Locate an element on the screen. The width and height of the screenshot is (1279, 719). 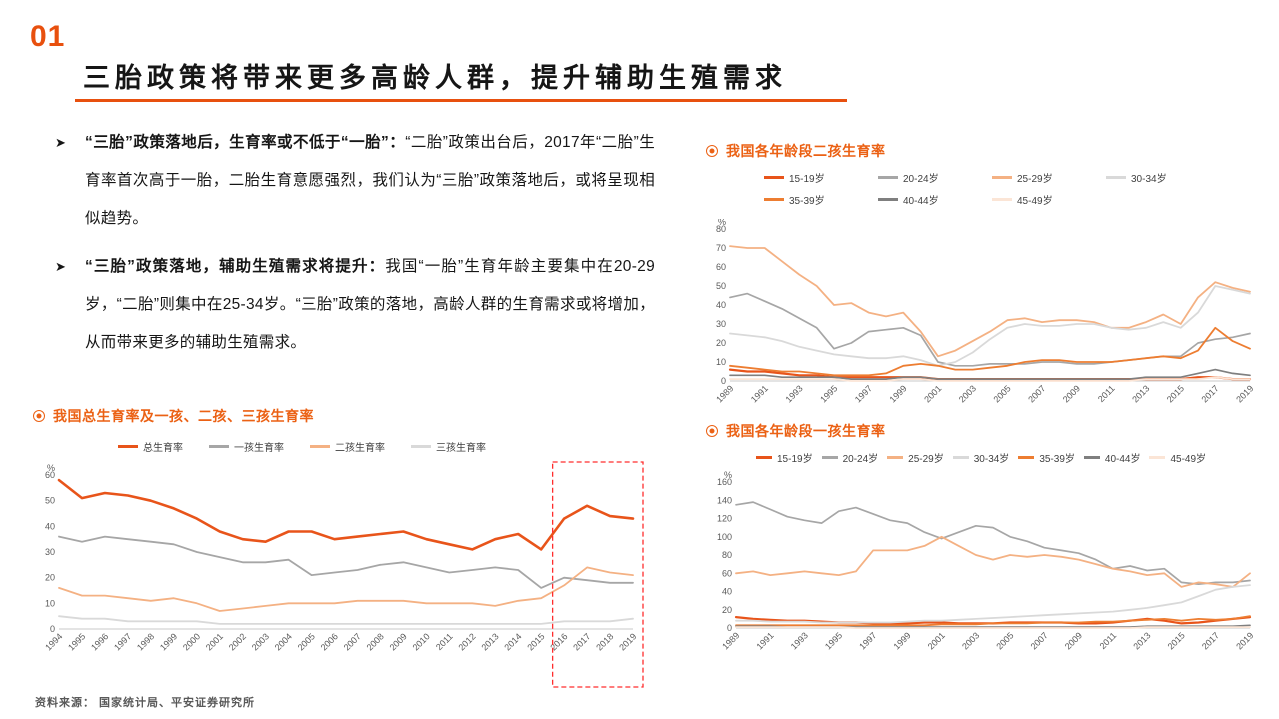
svg-text: 1989 is located at coordinates (730, 640).